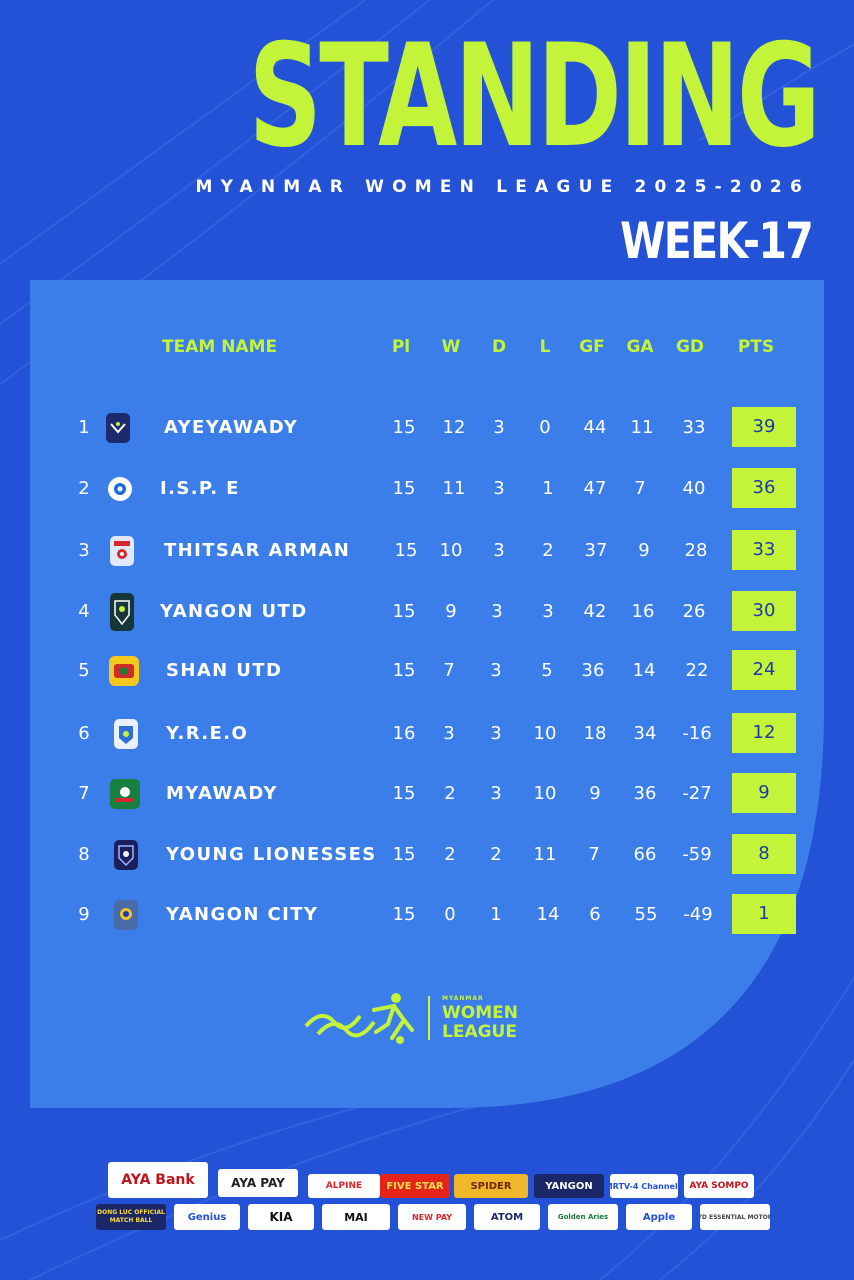 This screenshot has width=854, height=1280. What do you see at coordinates (764, 550) in the screenshot?
I see `points: 33` at bounding box center [764, 550].